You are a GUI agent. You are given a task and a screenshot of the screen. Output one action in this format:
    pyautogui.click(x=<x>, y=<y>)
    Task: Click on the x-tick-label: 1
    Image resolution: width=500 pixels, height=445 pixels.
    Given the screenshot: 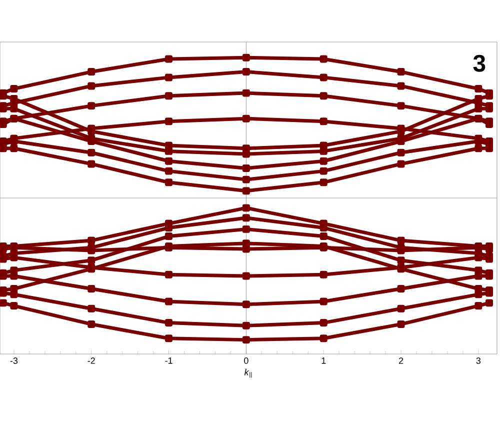 What is the action you would take?
    pyautogui.click(x=324, y=361)
    